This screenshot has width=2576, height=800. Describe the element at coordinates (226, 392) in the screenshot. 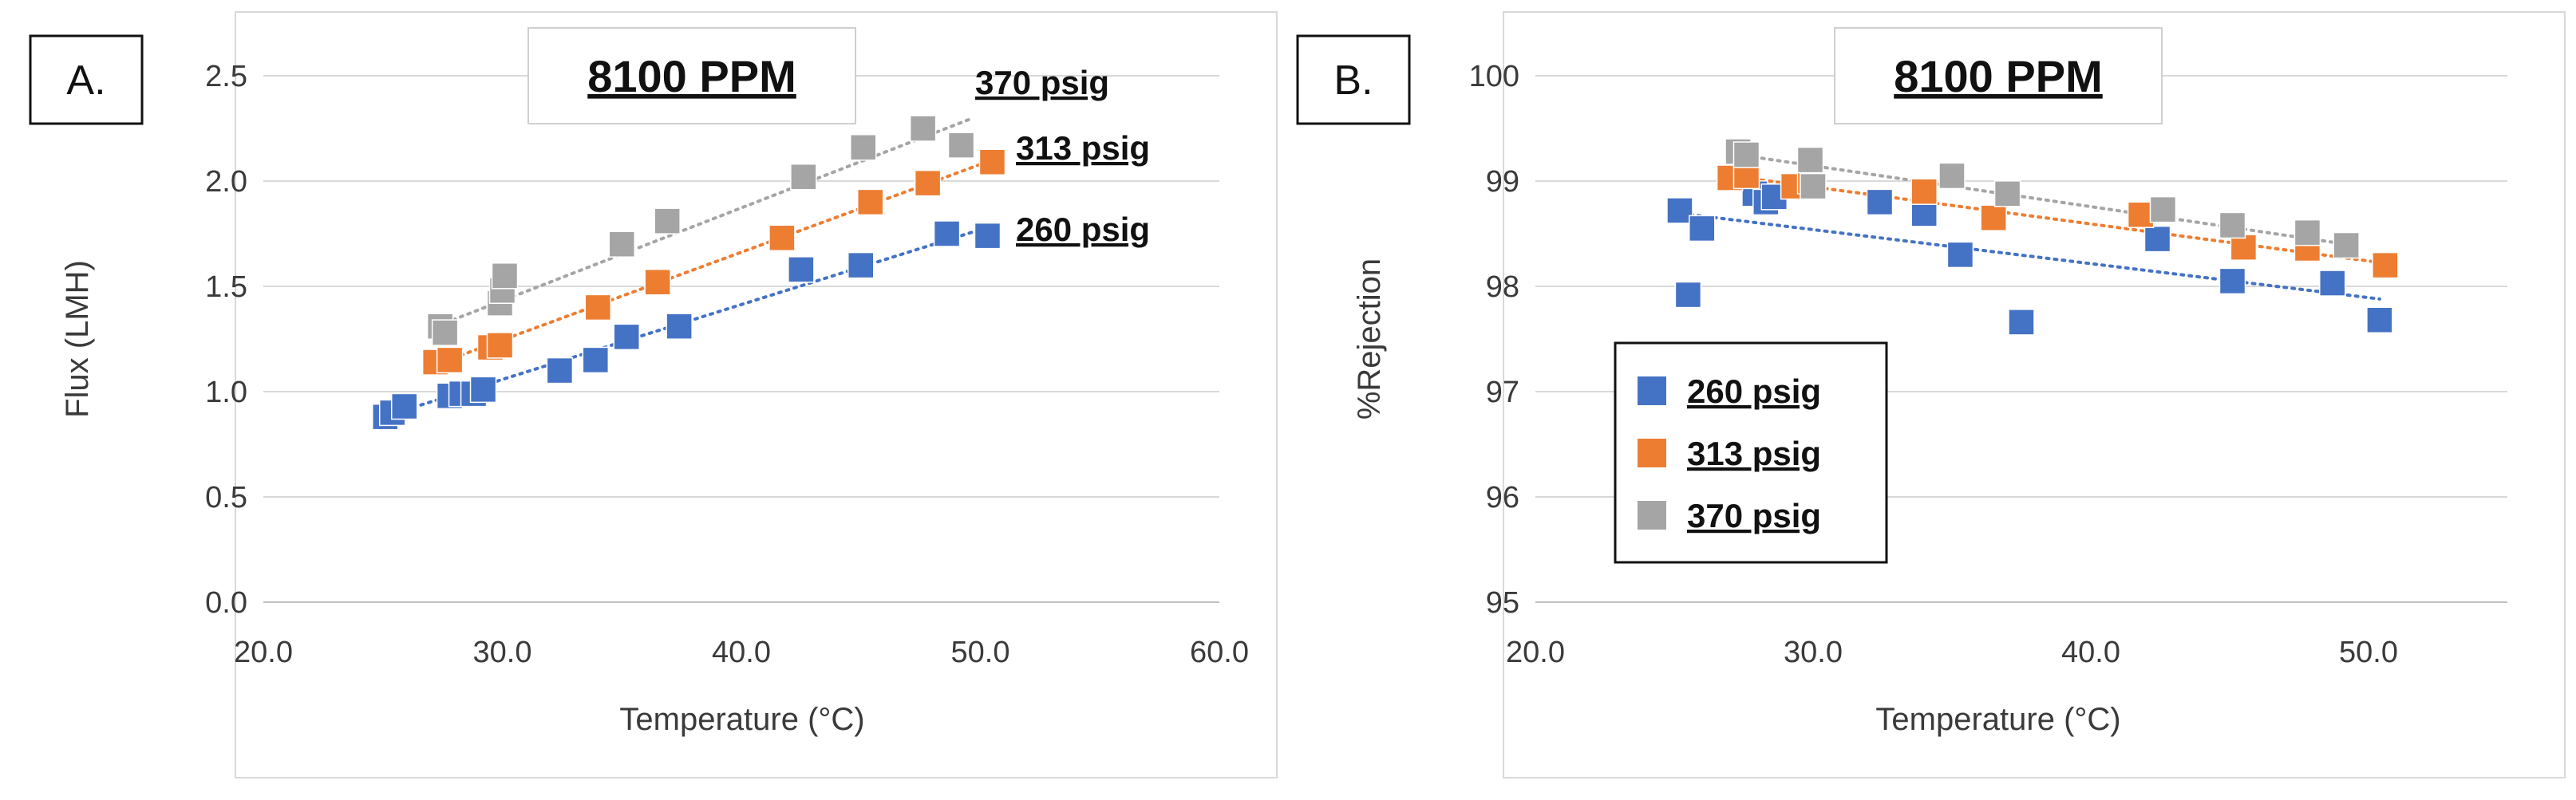

I see `y-tick-label: 1.0` at that location.